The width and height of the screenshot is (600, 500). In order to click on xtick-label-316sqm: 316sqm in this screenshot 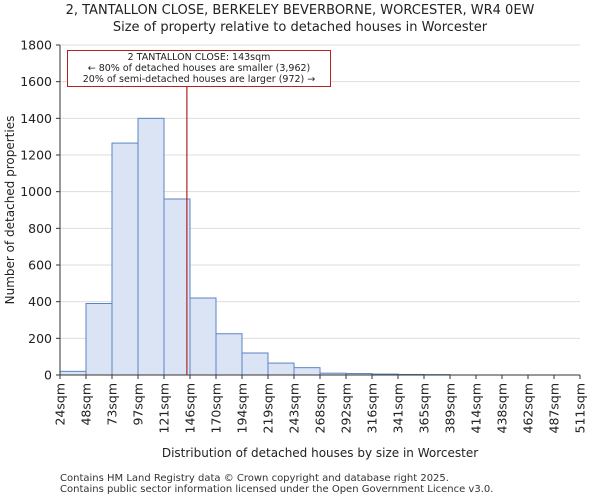, I will do `click(372, 408)`.